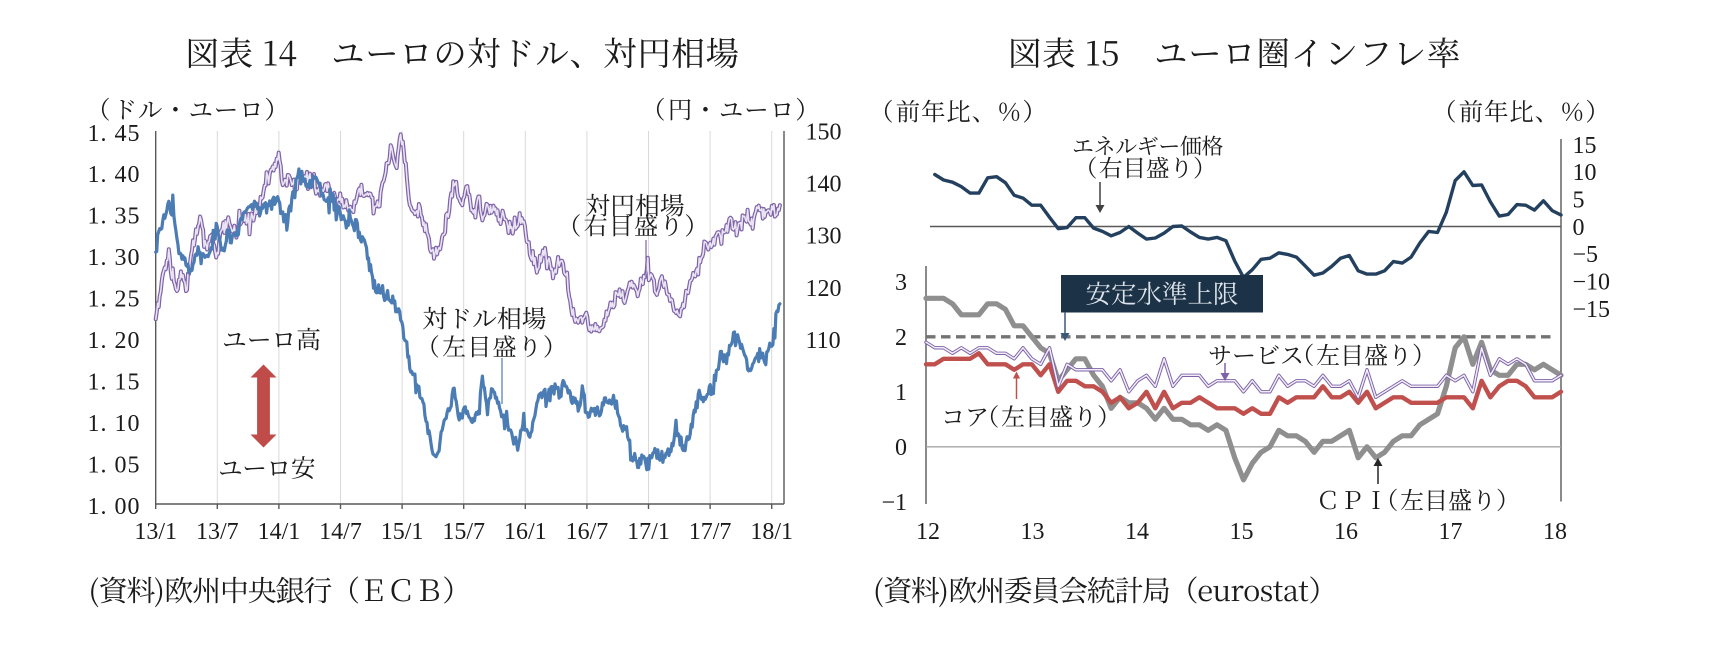 This screenshot has width=1714, height=654. What do you see at coordinates (114, 341) in the screenshot?
I see `svg-text: 1. 20` at bounding box center [114, 341].